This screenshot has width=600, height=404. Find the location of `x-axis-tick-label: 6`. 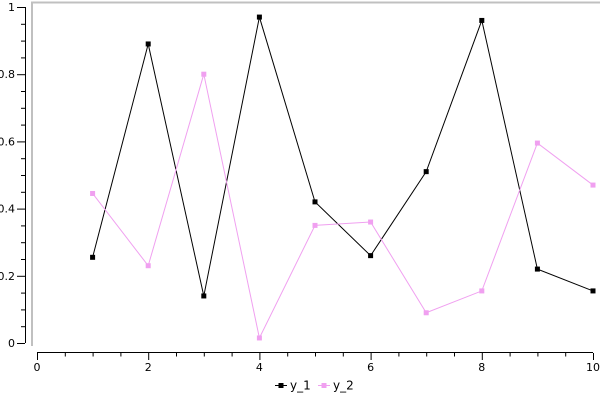

x-axis-tick-label: 6 is located at coordinates (370, 367).